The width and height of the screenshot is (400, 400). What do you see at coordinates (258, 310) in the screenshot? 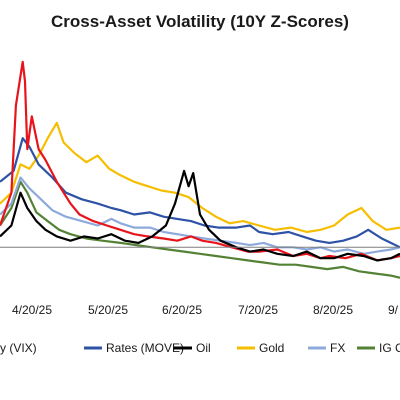
I see `x-tick-label: 7/20/25` at bounding box center [258, 310].